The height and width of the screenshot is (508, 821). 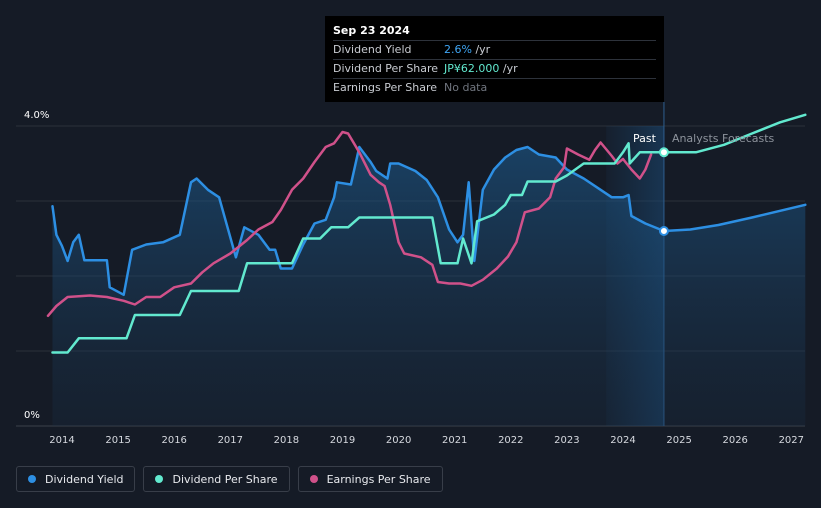 I want to click on x-tick-label: 2023, so click(x=566, y=440).